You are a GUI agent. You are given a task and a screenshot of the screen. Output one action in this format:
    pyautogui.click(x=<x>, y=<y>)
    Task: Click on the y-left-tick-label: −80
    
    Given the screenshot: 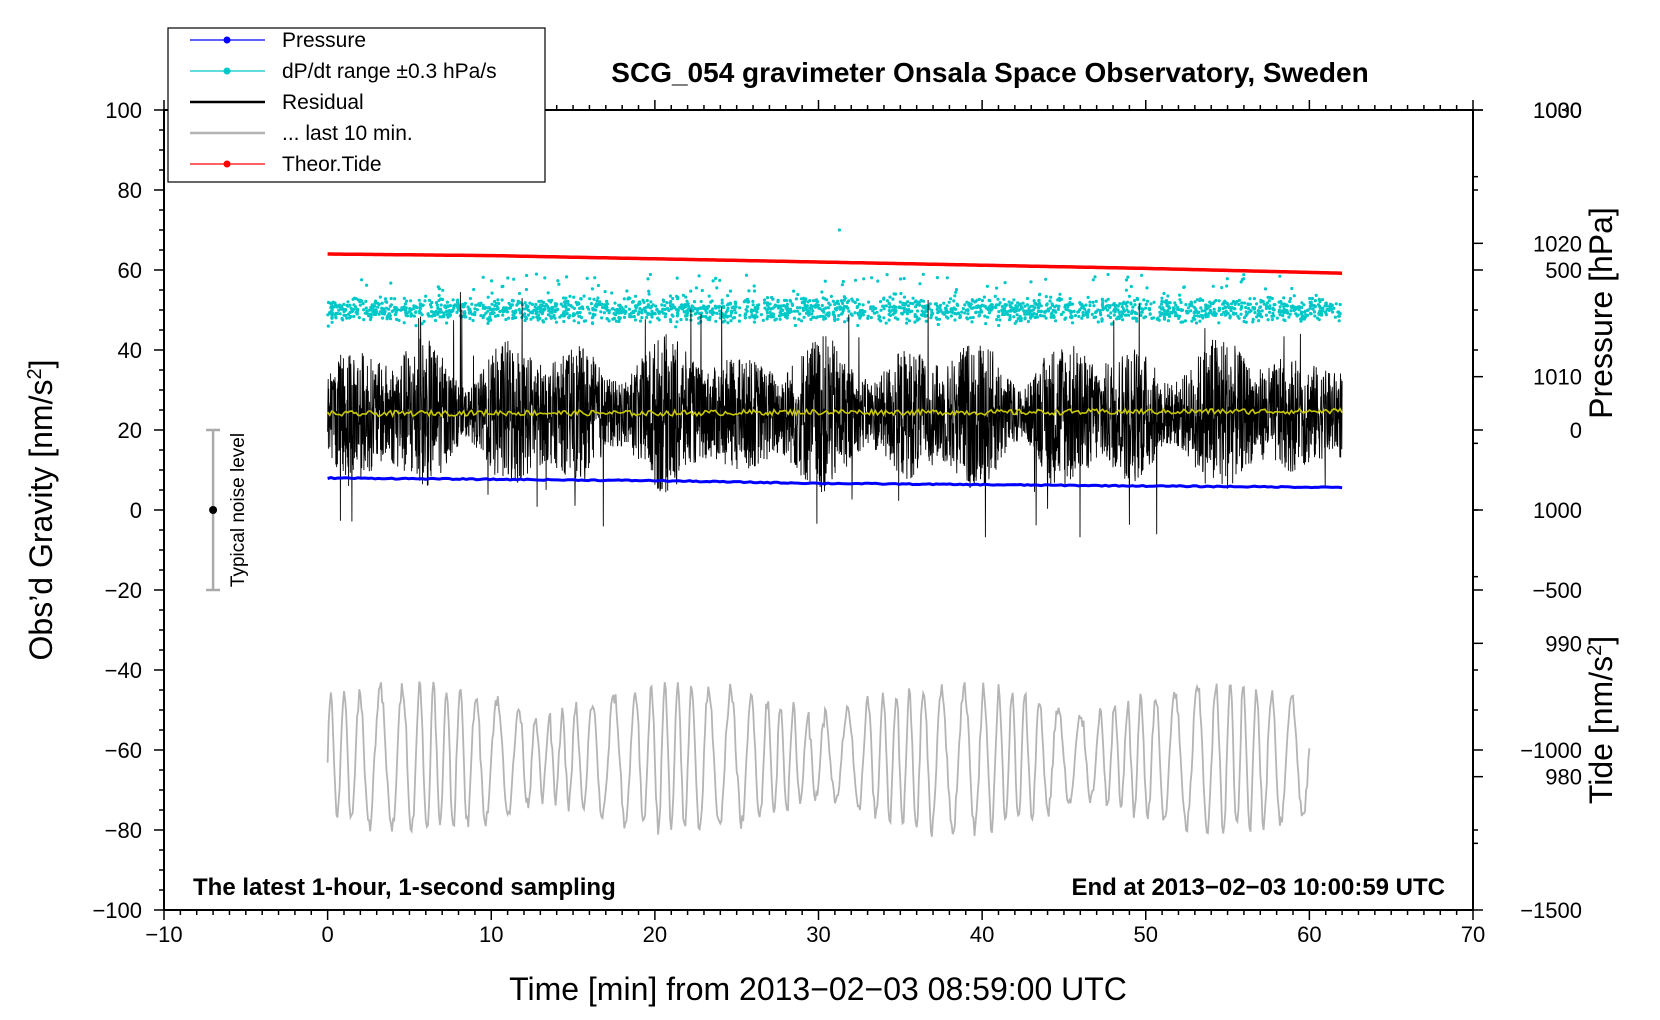 What is the action you would take?
    pyautogui.click(x=123, y=830)
    